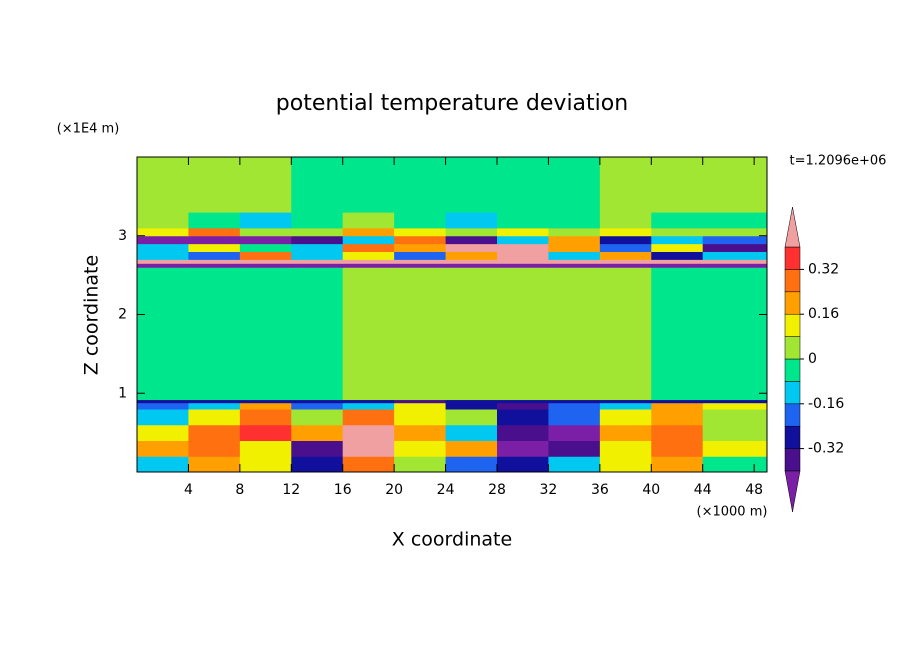 This screenshot has height=658, width=904. What do you see at coordinates (549, 490) in the screenshot?
I see `x-tick-label: 32` at bounding box center [549, 490].